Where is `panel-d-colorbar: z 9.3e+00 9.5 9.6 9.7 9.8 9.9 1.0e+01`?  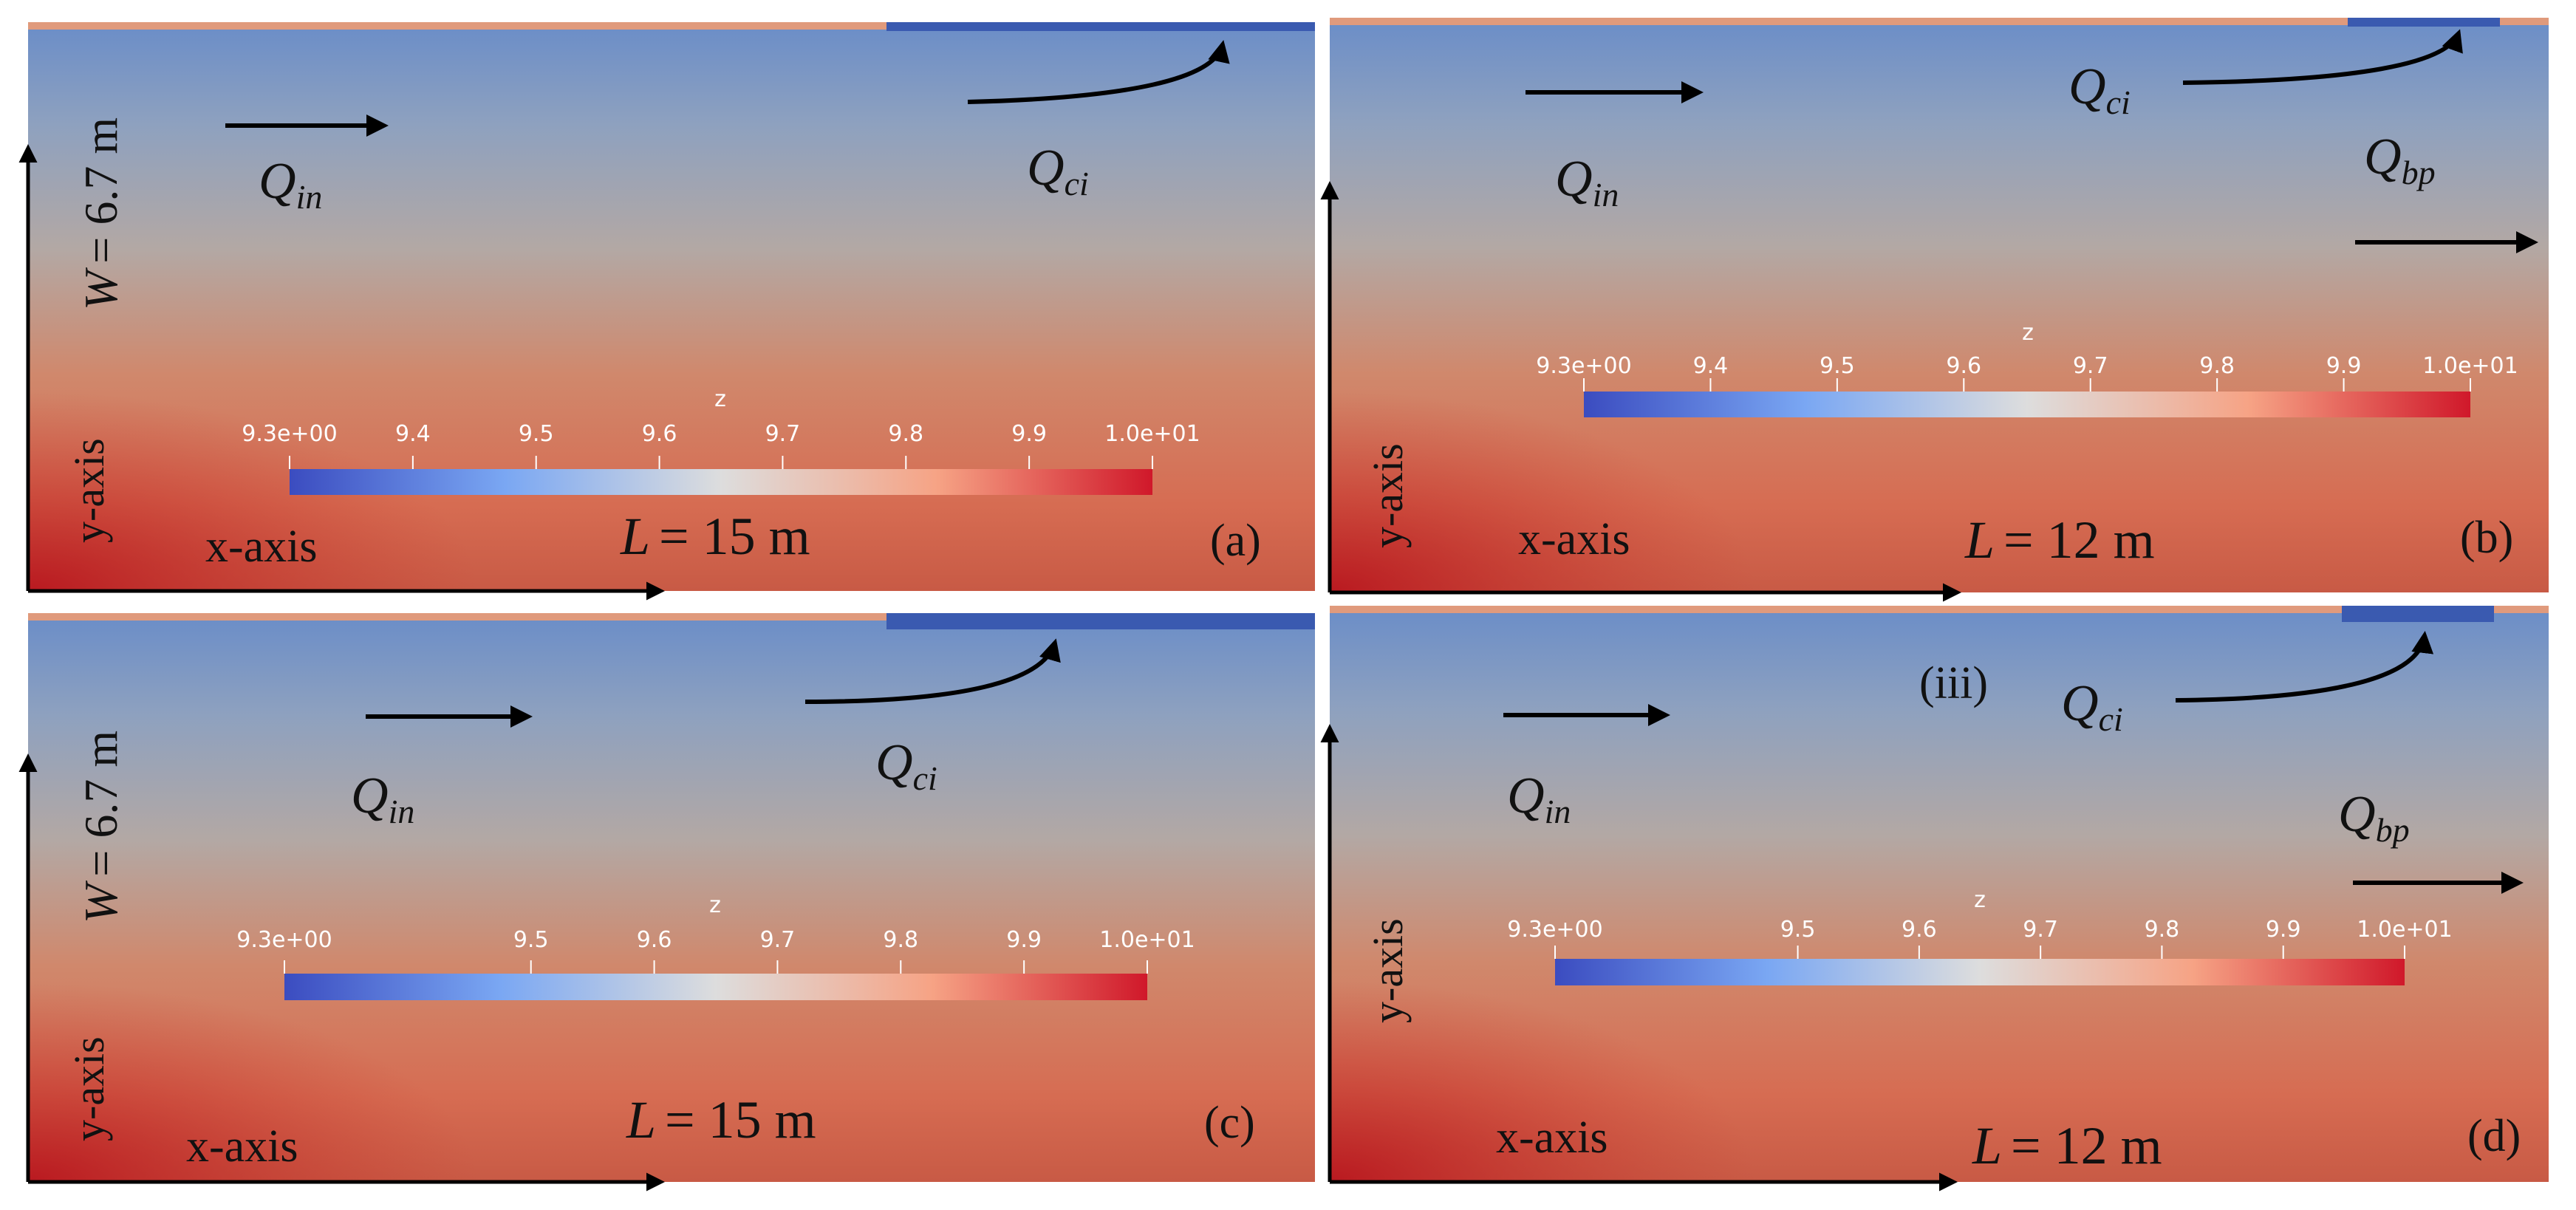 panel-d-colorbar: z 9.3e+00 9.5 9.6 9.7 9.8 9.9 1.0e+01 is located at coordinates (1980, 936).